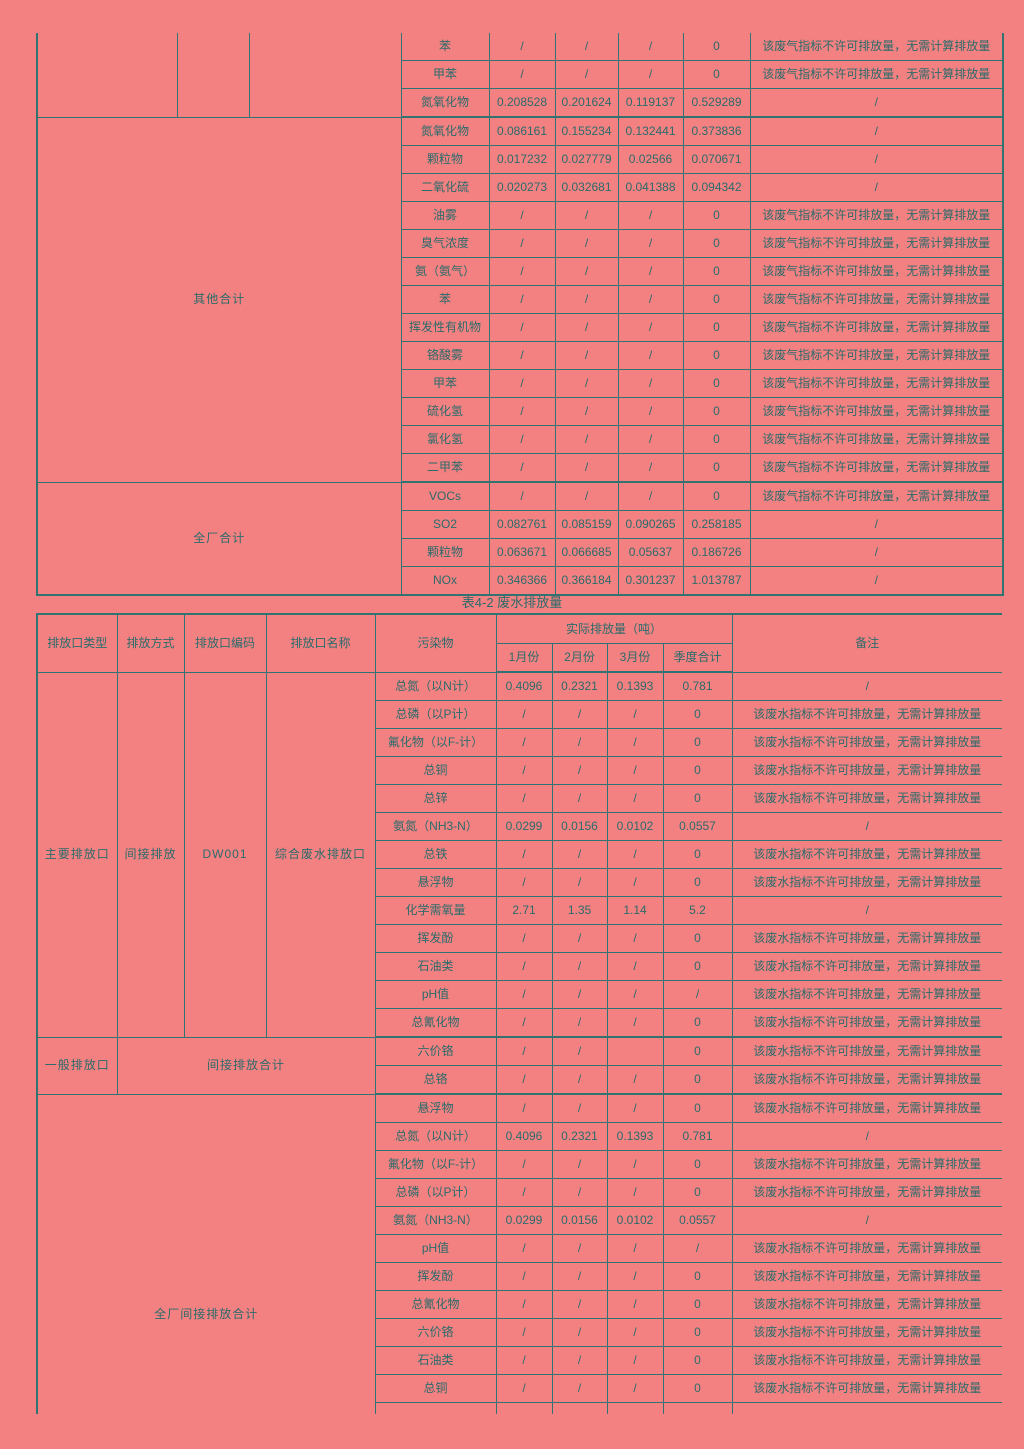  Describe the element at coordinates (697, 826) in the screenshot. I see `quarter-total-cell: 0.0557` at that location.